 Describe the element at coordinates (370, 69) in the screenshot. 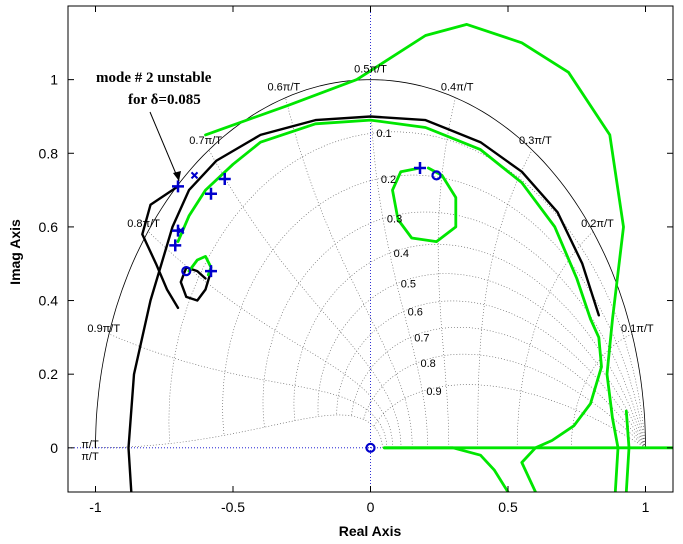

I see `frequency-label: 0.5π/T` at that location.